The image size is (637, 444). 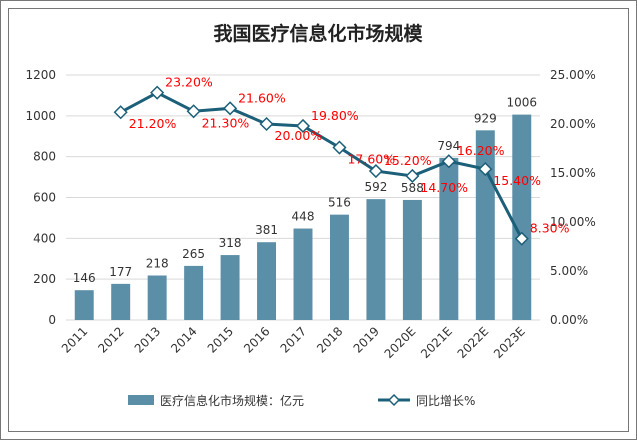 I want to click on bar-value-label: 1006, so click(x=521, y=103).